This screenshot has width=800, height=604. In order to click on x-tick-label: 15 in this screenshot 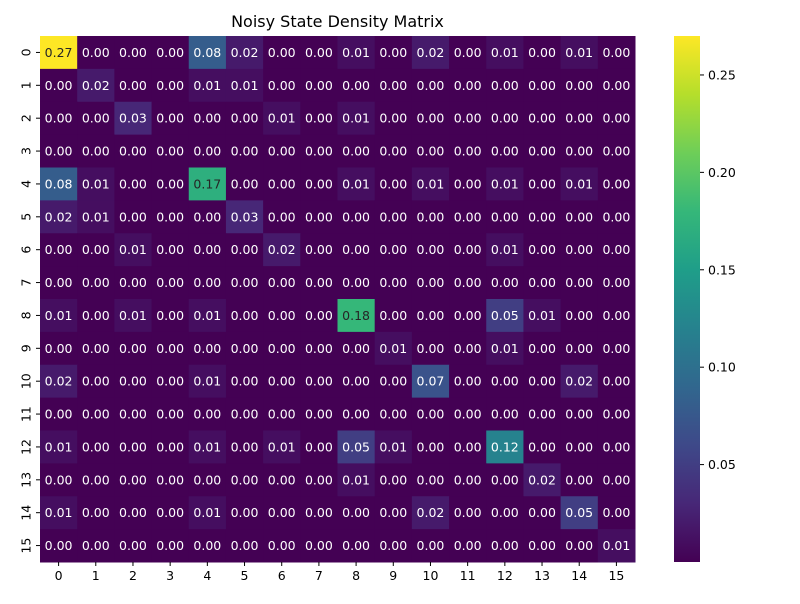, I will do `click(616, 575)`.